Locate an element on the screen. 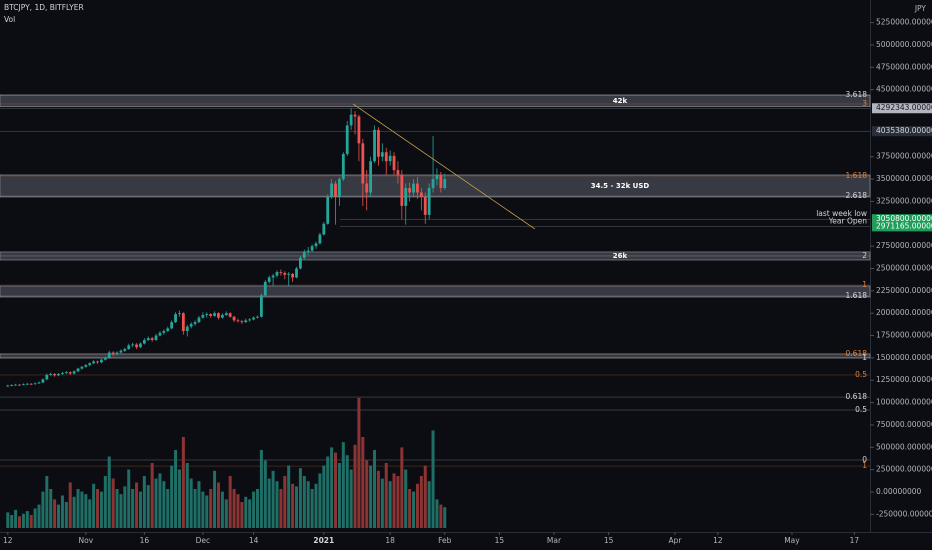  y-tick-label: 4500000.00000000 is located at coordinates (904, 89).